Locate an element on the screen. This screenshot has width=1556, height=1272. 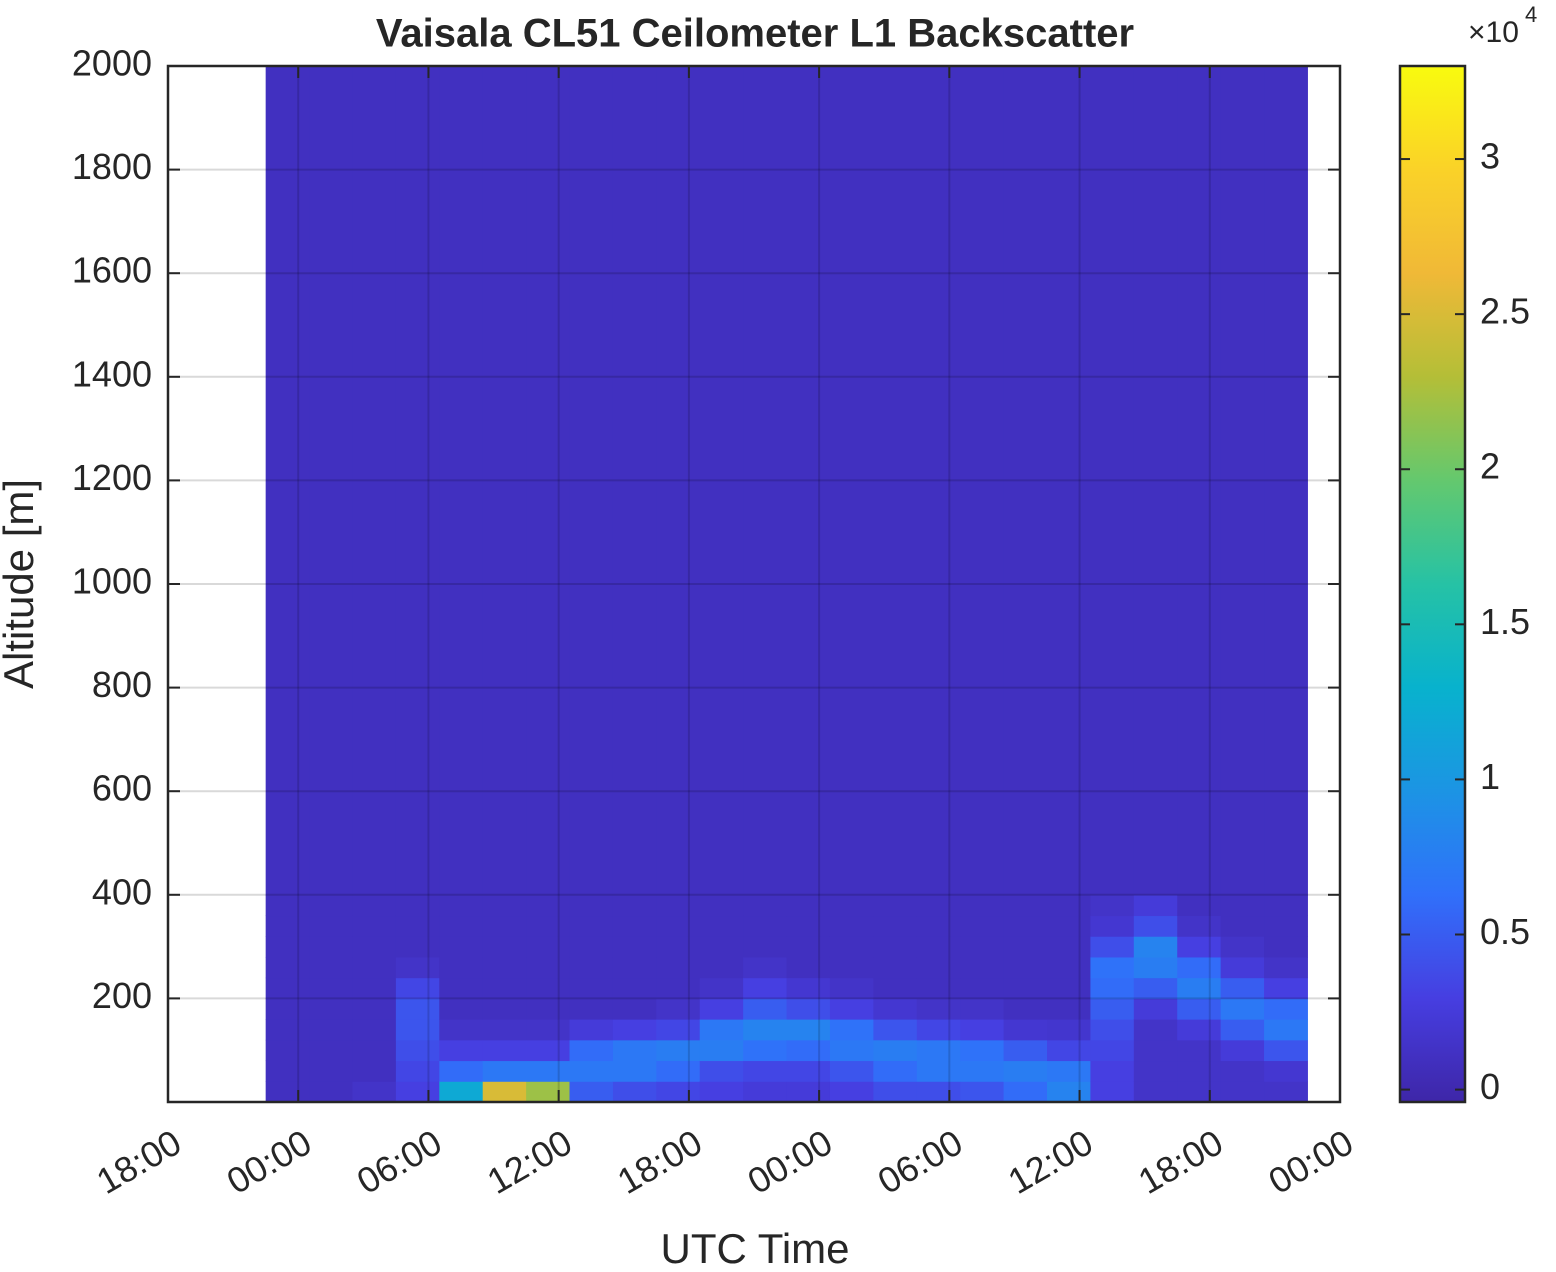
y-tick-label: 1400 is located at coordinates (112, 373).